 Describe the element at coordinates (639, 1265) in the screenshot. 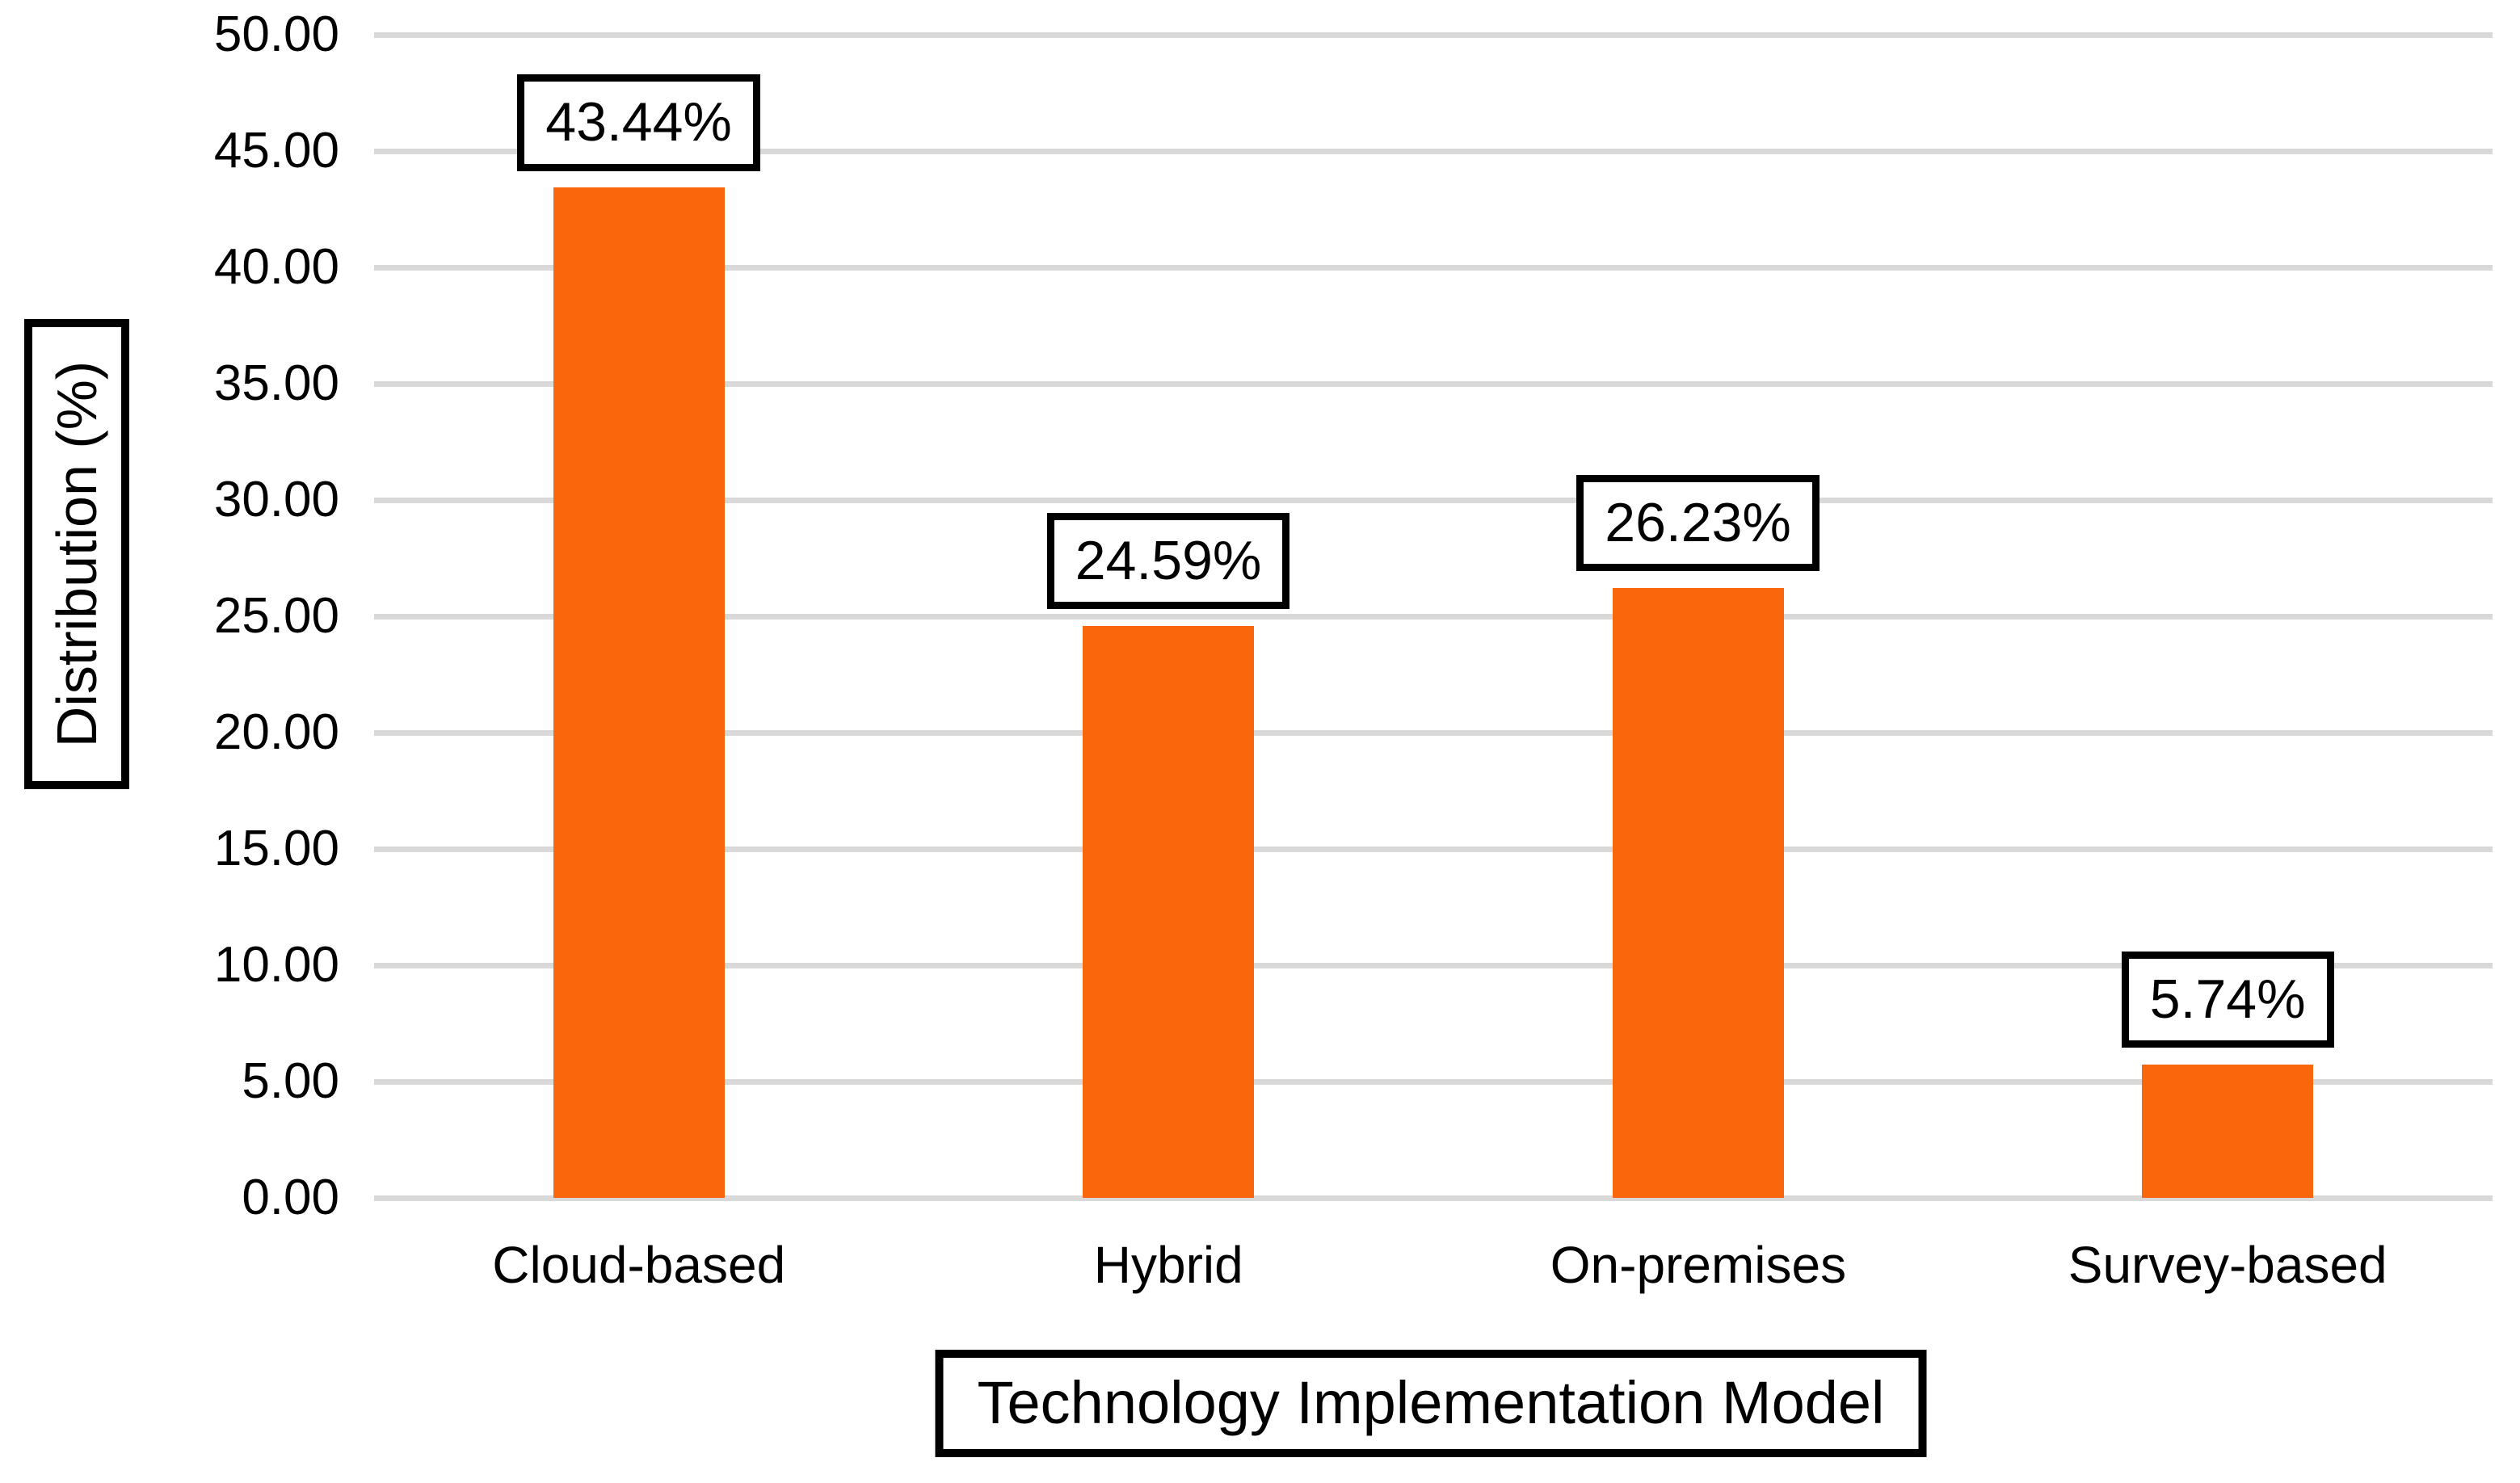

I see `x-tick-label-cloud-based: Cloud-based` at that location.